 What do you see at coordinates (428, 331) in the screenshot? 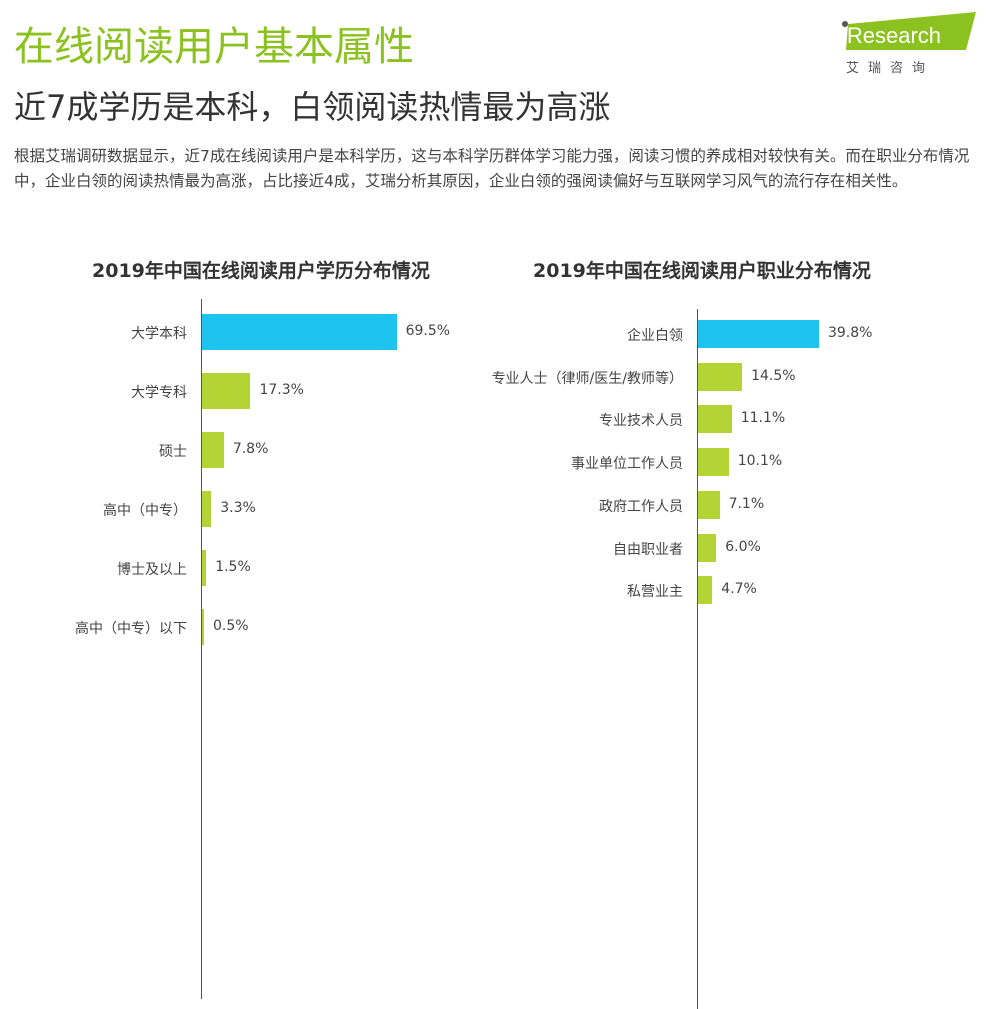
I see `value-label: 69.5%` at bounding box center [428, 331].